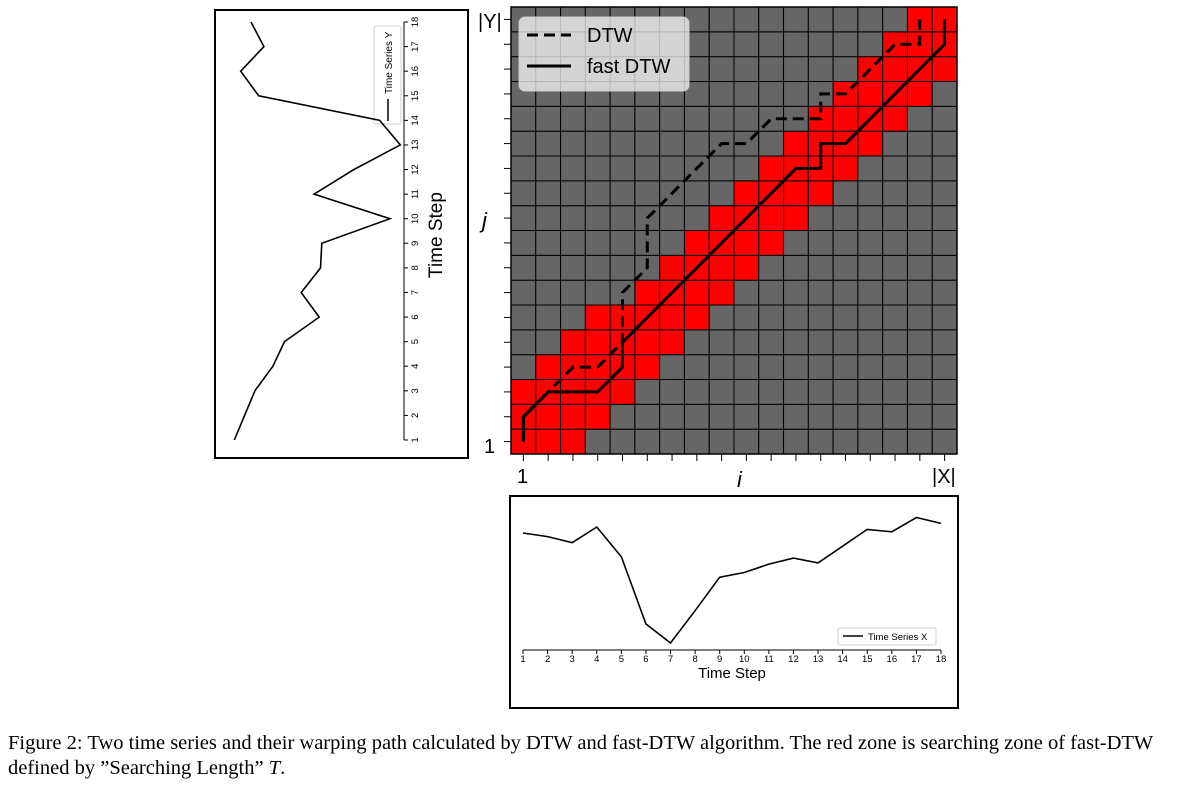 The image size is (1202, 800). I want to click on series-x-legend: Time Series X, so click(887, 636).